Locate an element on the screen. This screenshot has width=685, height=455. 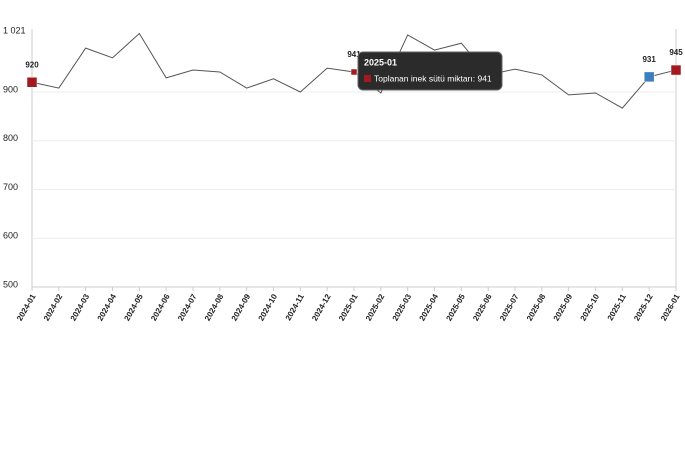
x-tick-label: 2024-06 is located at coordinates (160, 307).